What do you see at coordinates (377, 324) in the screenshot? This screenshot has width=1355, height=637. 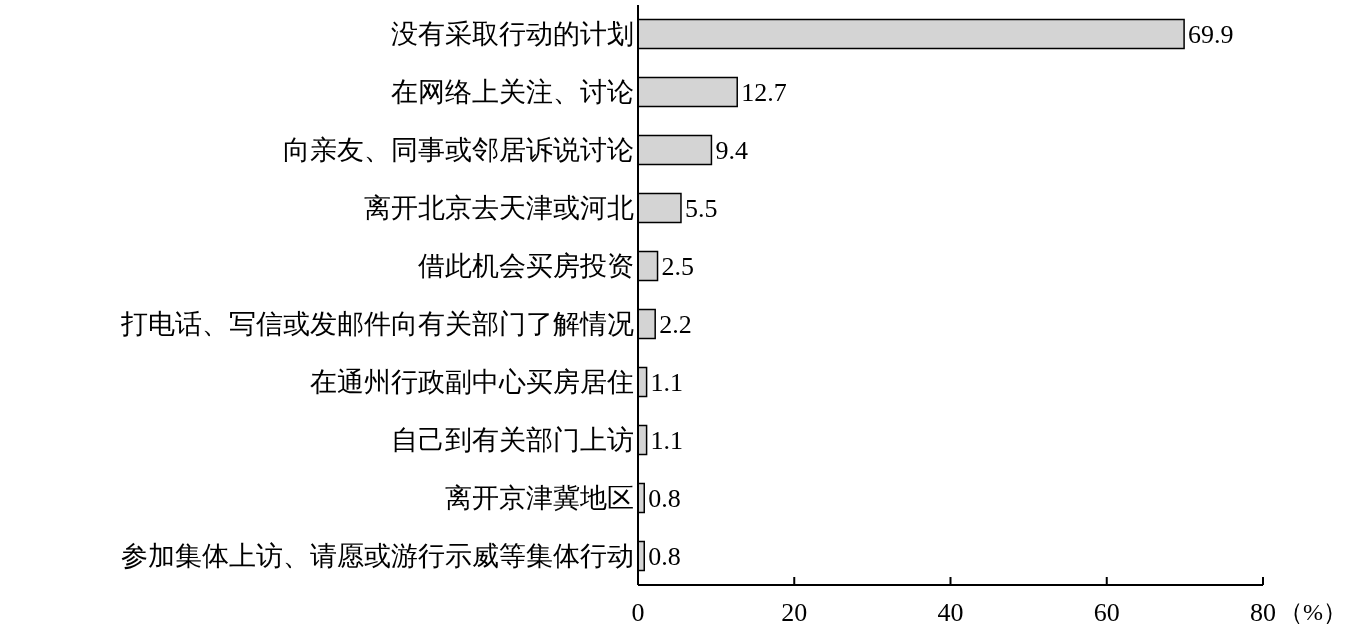 I see `y-tick-label: 打电话、写信或发邮件向有关部门了解情况` at bounding box center [377, 324].